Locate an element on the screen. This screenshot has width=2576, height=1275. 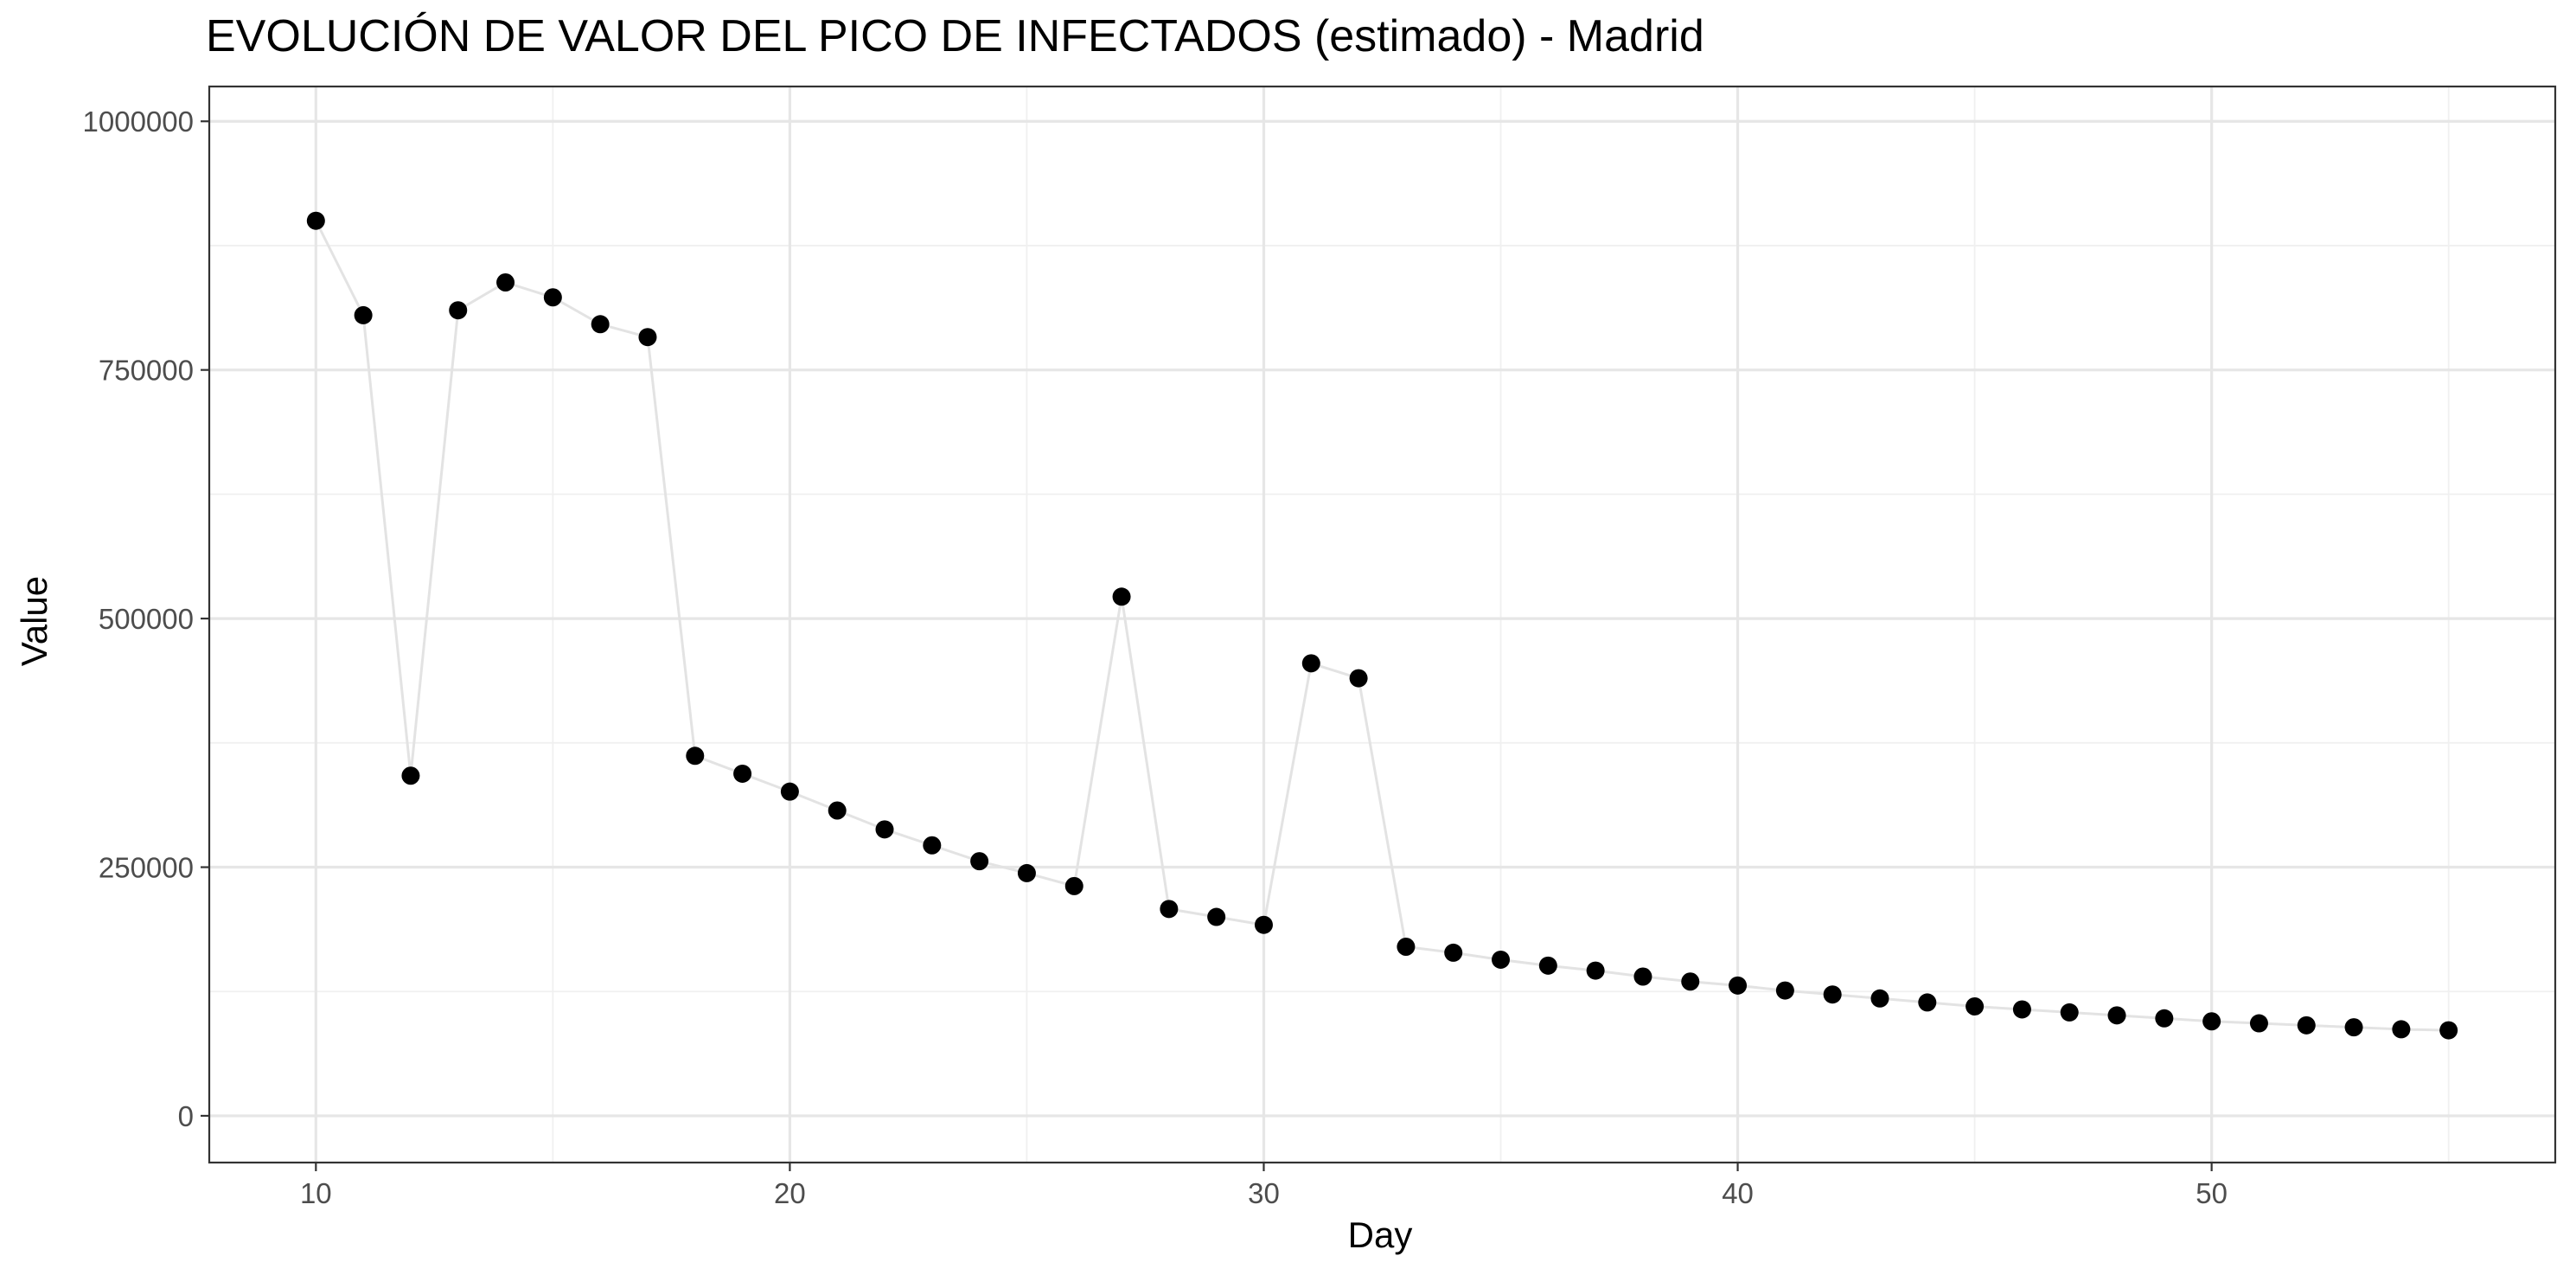
y-tick-label: 0 is located at coordinates (186, 1116).